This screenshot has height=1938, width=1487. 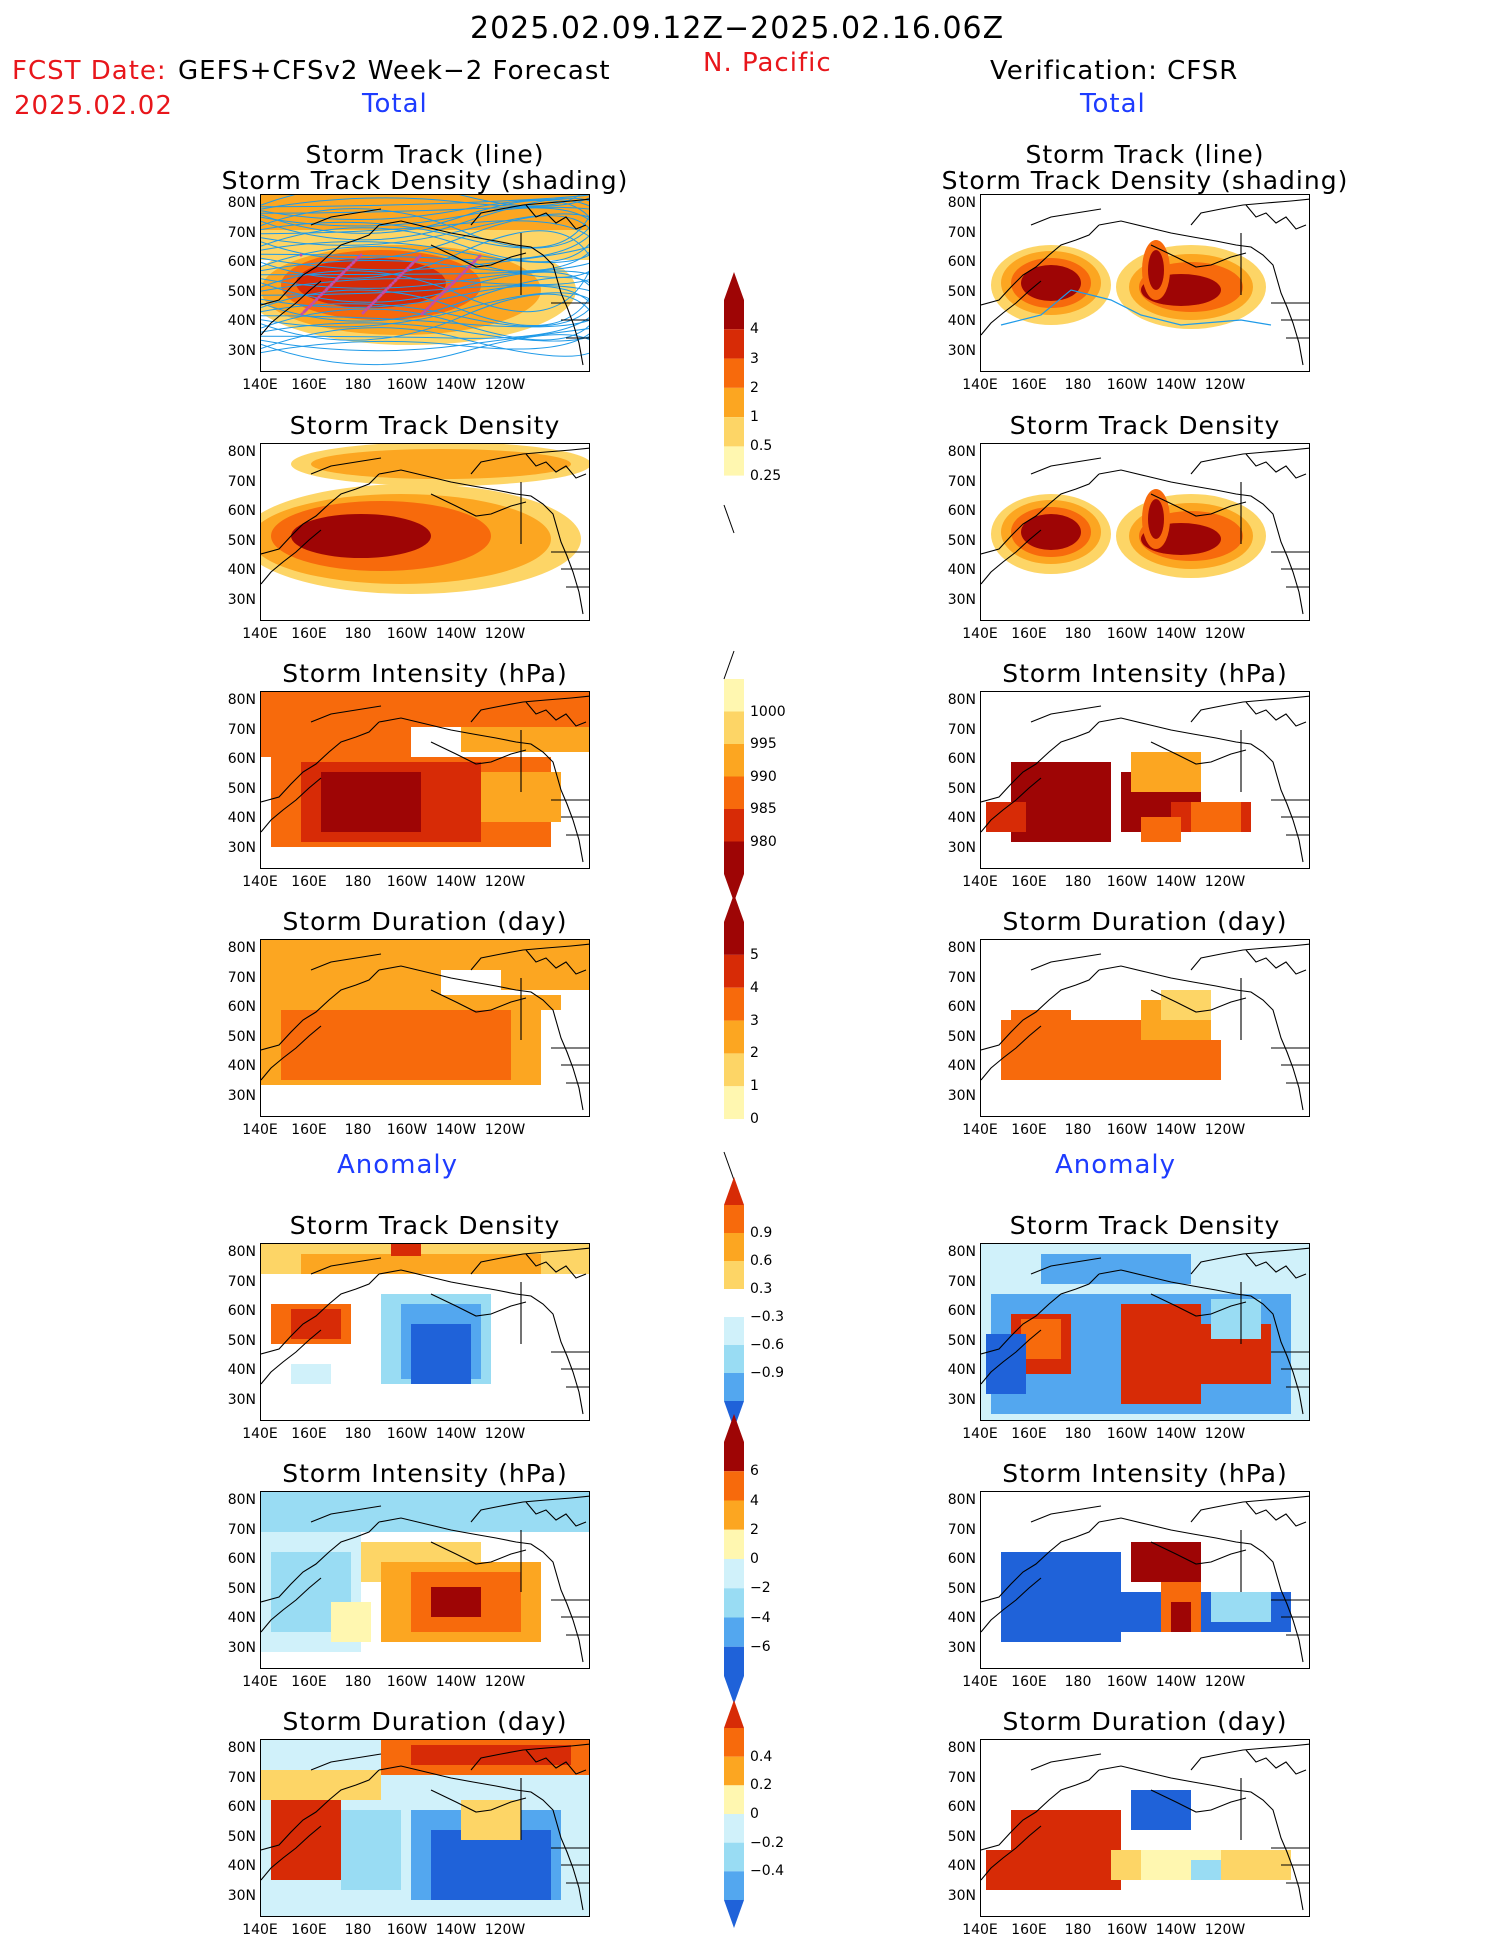 I want to click on colorbar-duration-total-label: 3, so click(x=754, y=1020).